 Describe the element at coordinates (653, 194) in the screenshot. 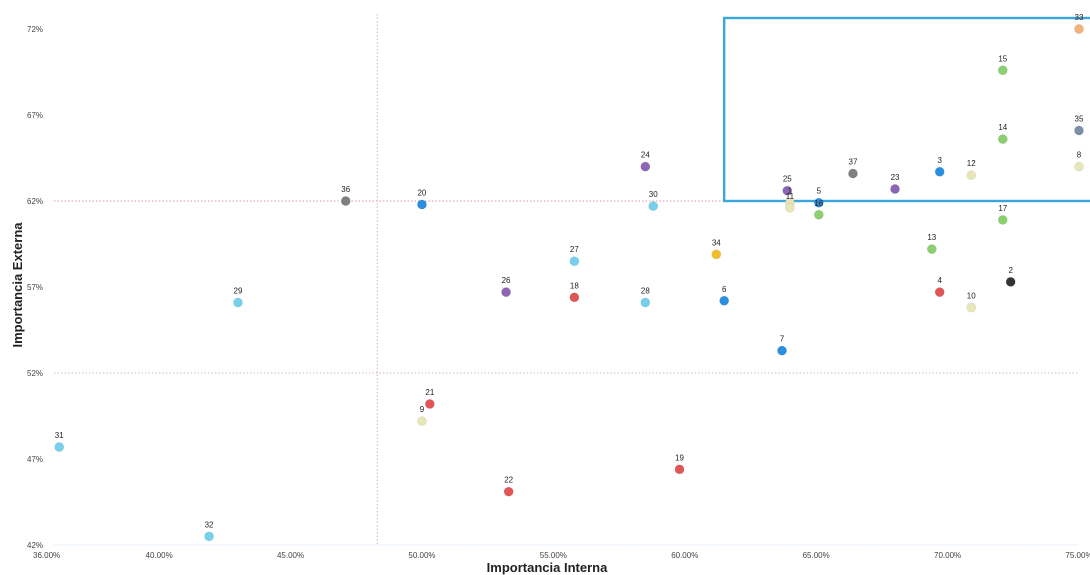

I see `point-label-30: 30` at that location.